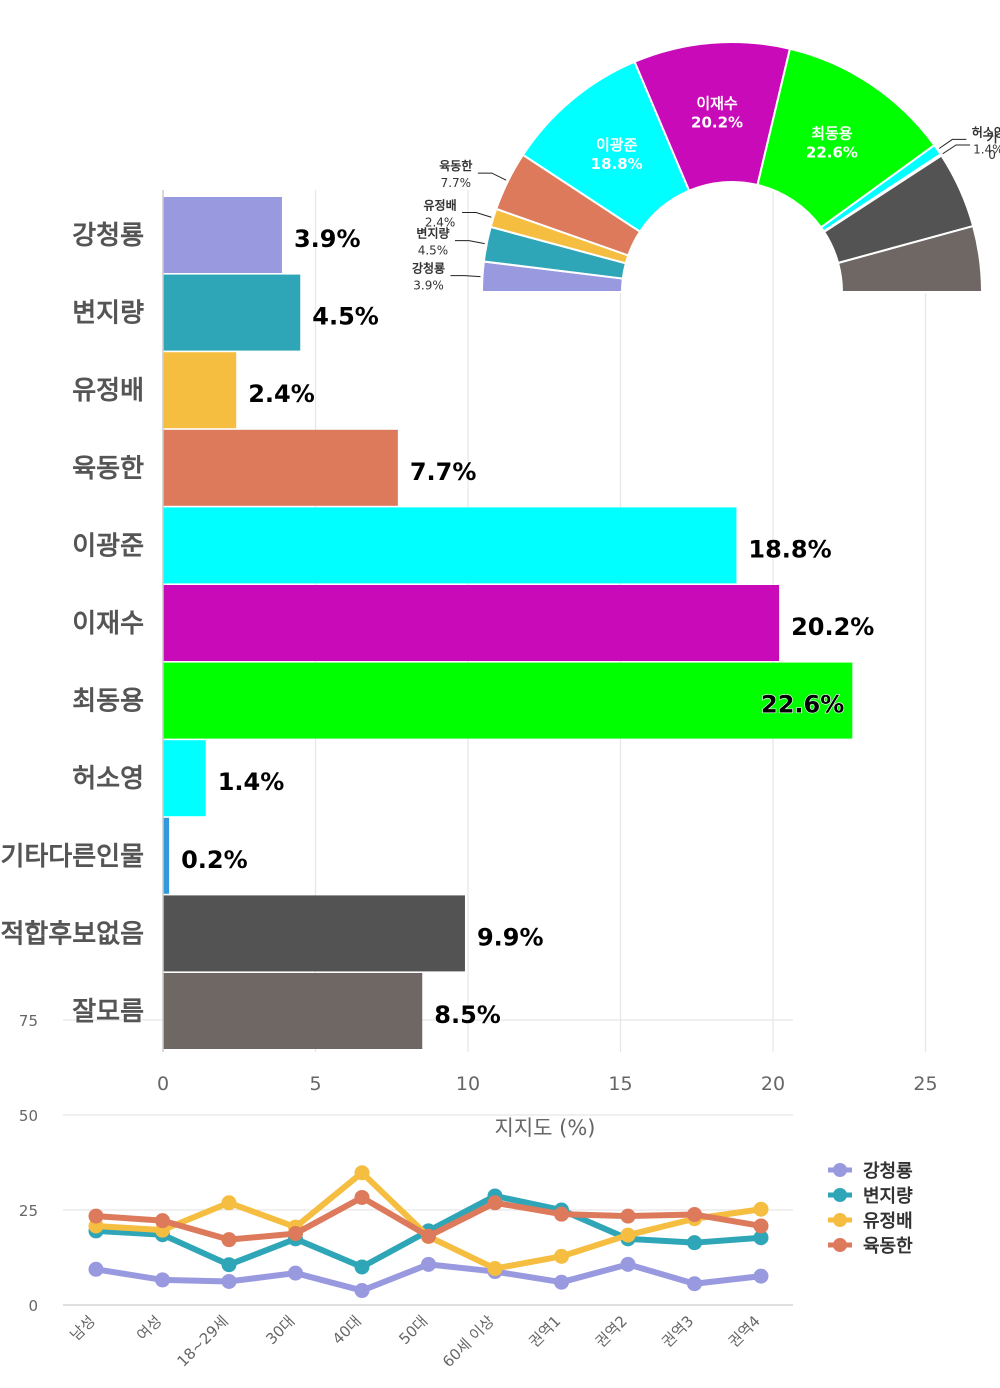 This screenshot has width=1000, height=1388. Describe the element at coordinates (455, 165) in the screenshot. I see `pie-label-name: 육동한` at that location.